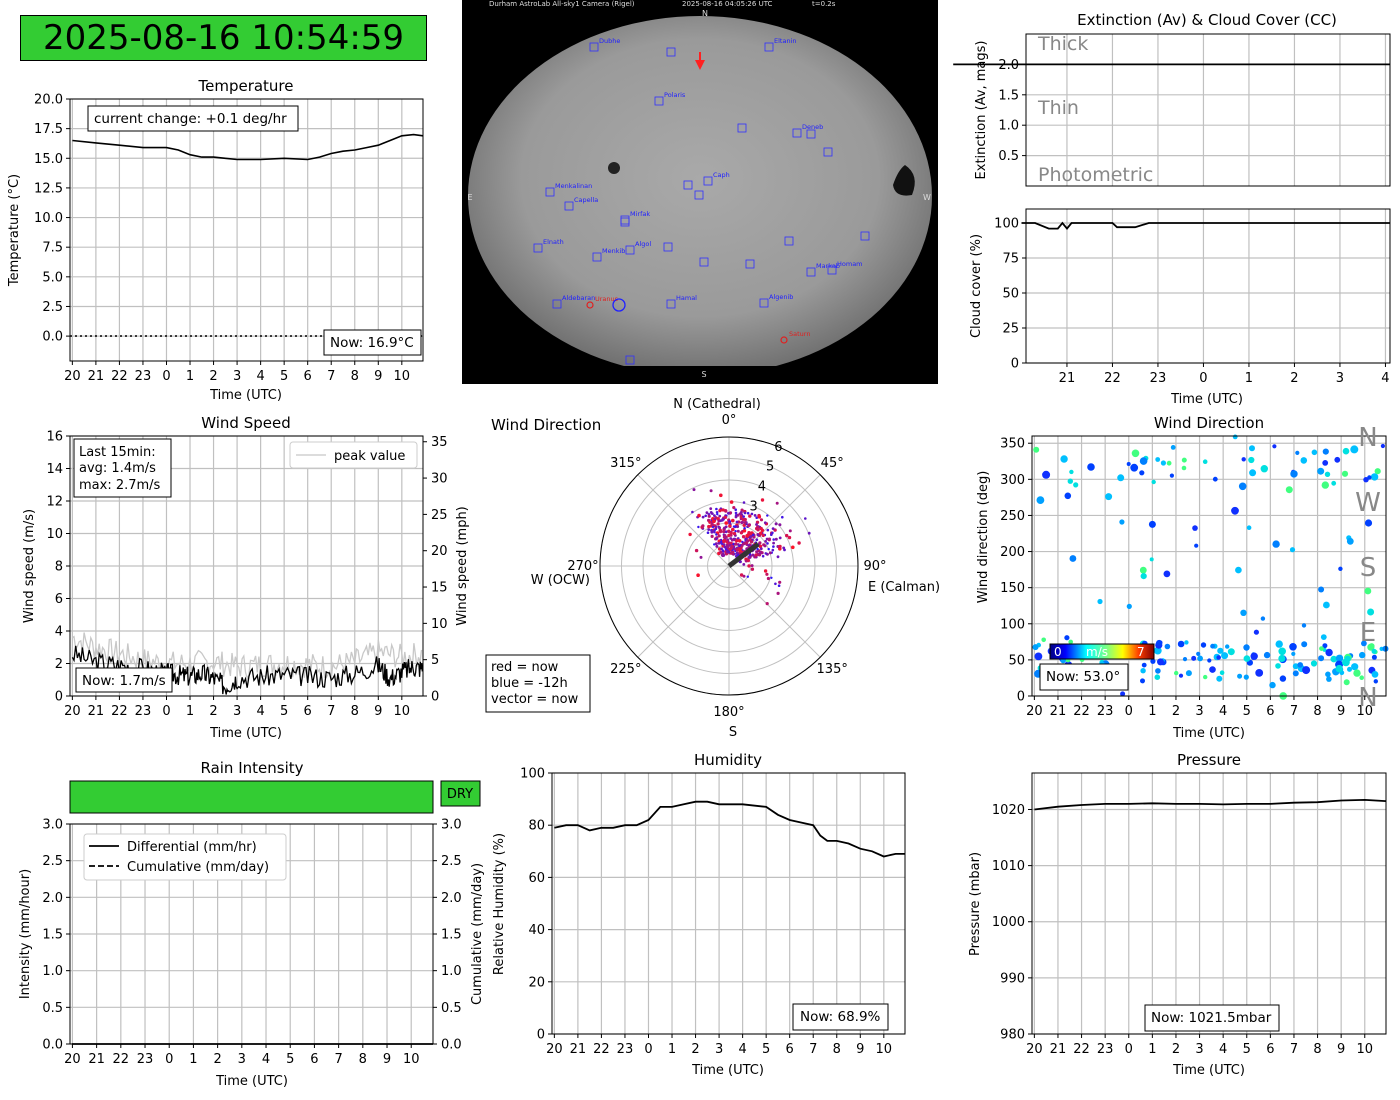 The image size is (1400, 1100). Describe the element at coordinates (451, 861) in the screenshot. I see `cumulative-tick-label: 2.5` at that location.